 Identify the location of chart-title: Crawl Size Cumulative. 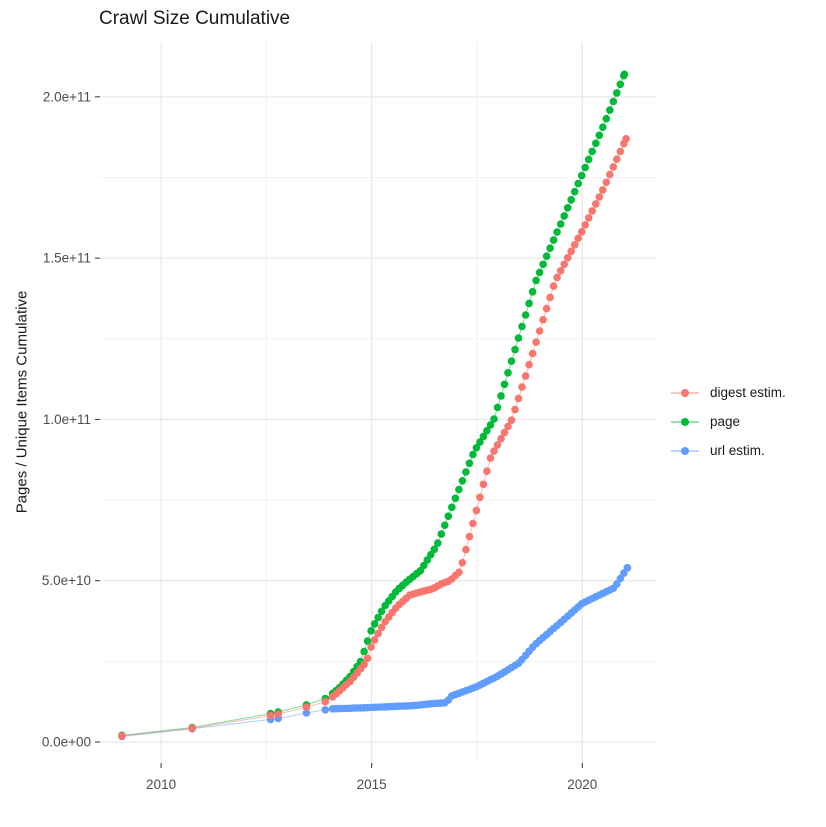
(195, 18).